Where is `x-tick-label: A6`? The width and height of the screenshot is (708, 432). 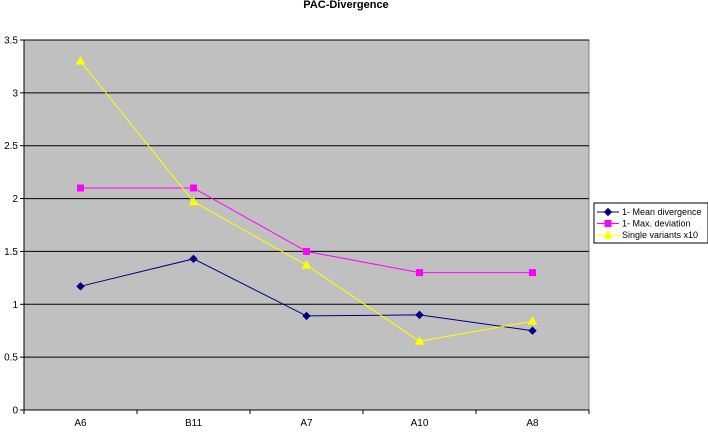
x-tick-label: A6 is located at coordinates (80, 422).